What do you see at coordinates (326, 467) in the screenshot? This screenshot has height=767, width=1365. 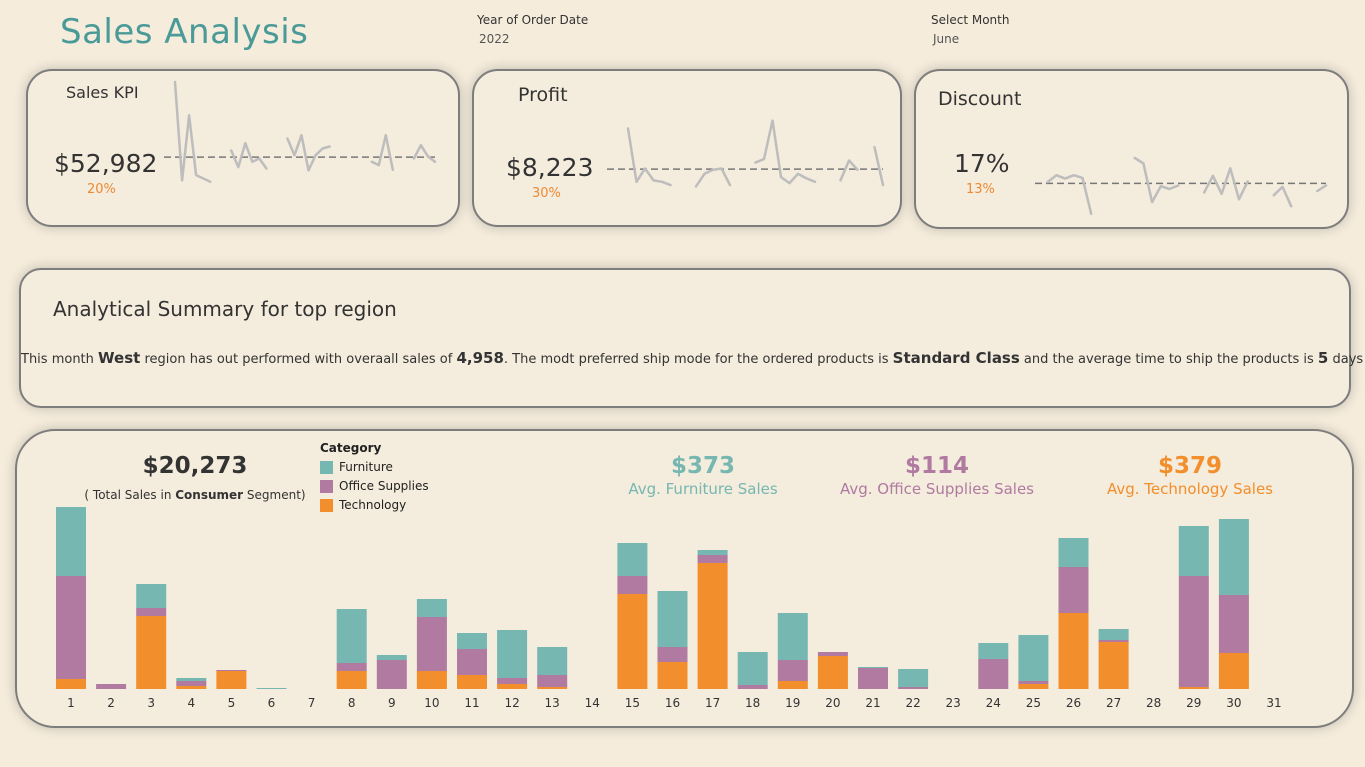 I see `legend-swatch` at bounding box center [326, 467].